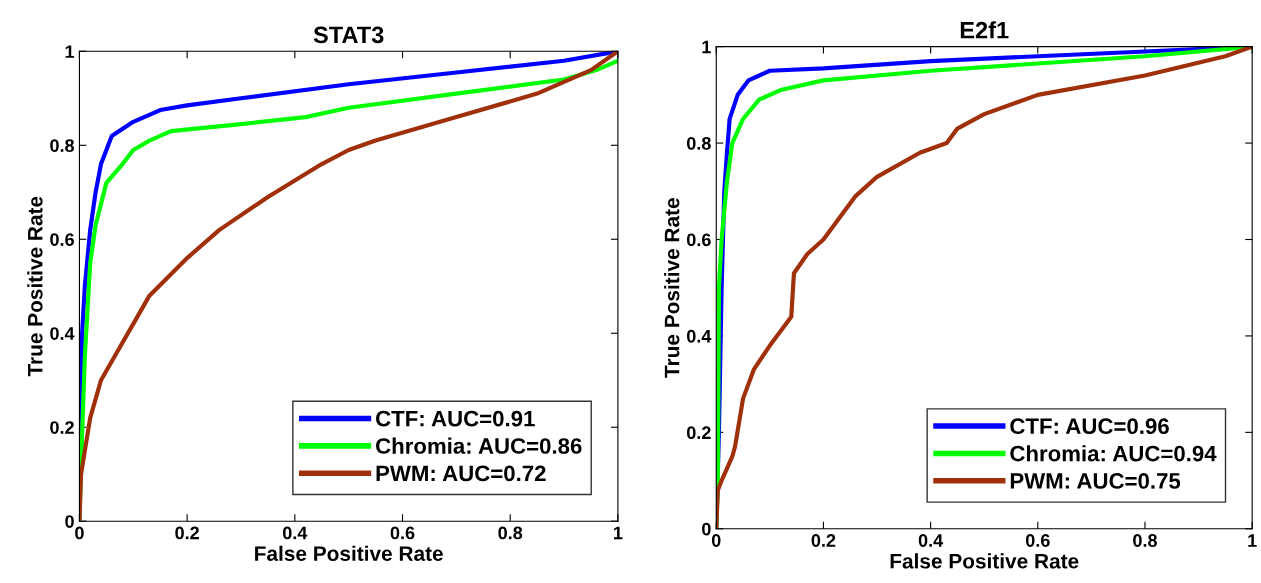 The height and width of the screenshot is (583, 1261). Describe the element at coordinates (479, 445) in the screenshot. I see `legend-label: Chromia: AUC=0.86` at that location.